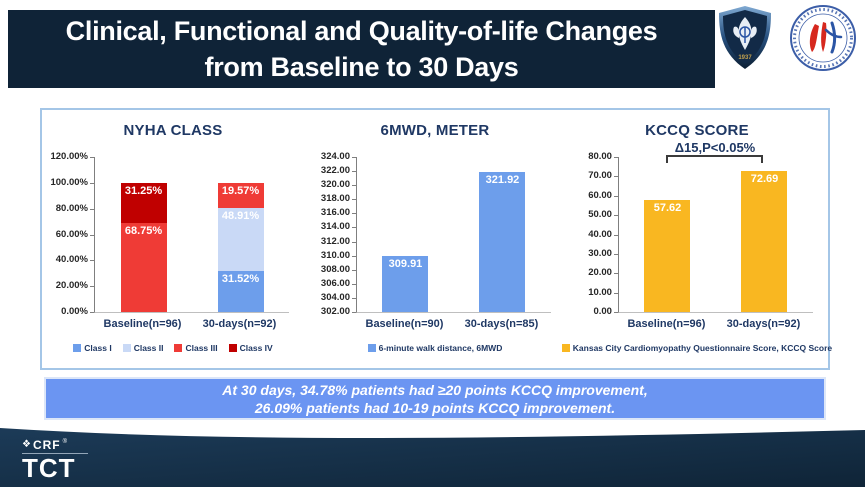 This screenshot has width=865, height=487. I want to click on bar-segment: 19.57%, so click(240, 195).